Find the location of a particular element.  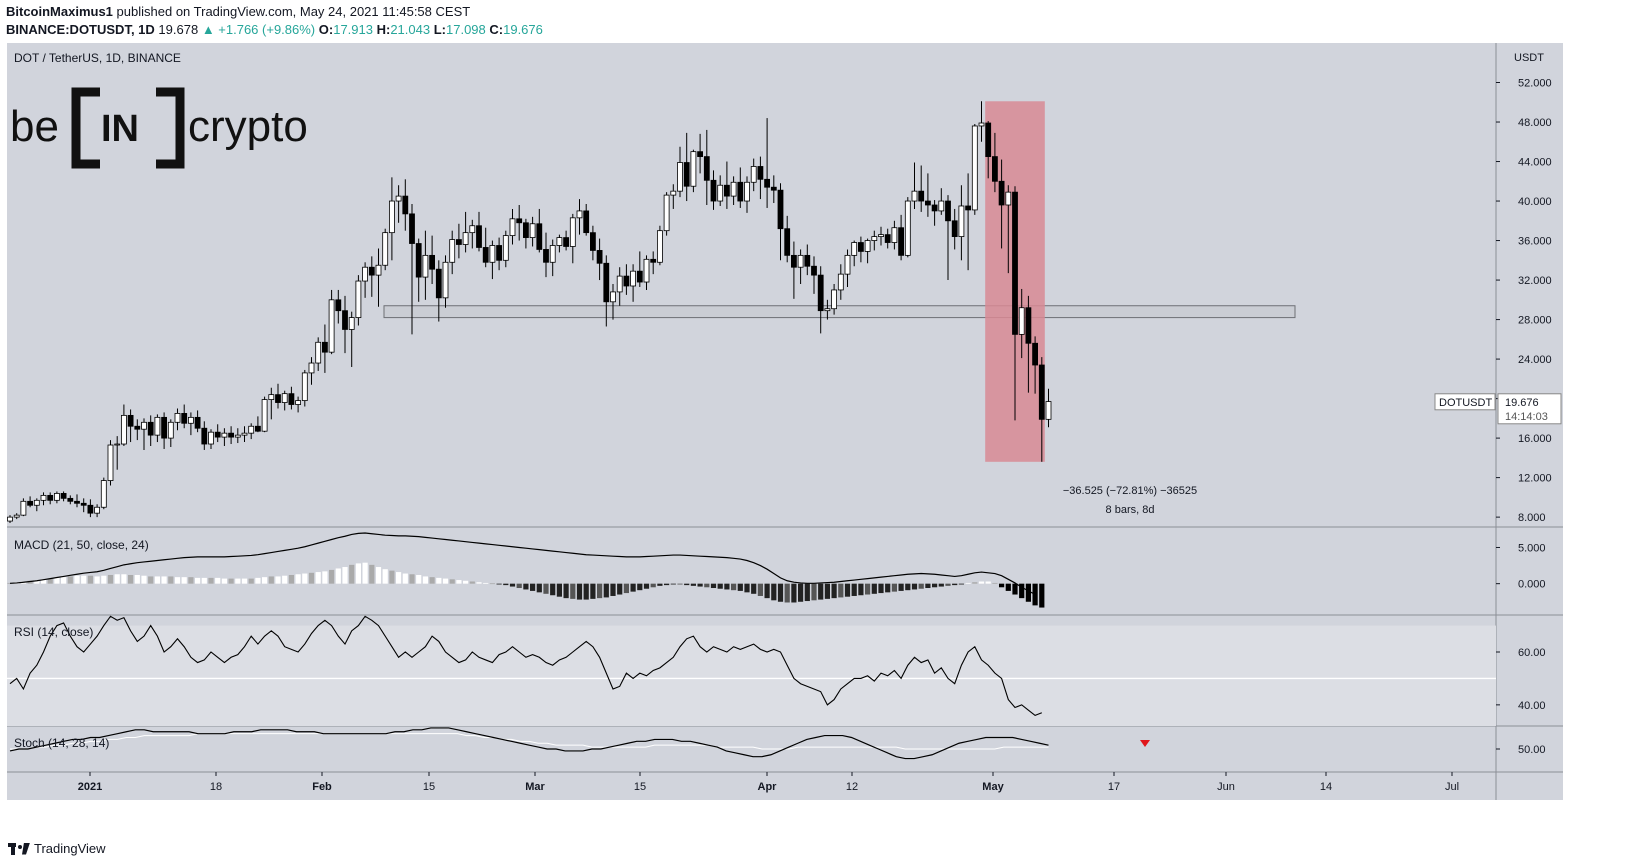

stoch-label: Stoch (14, 28, 14) is located at coordinates (61, 743).